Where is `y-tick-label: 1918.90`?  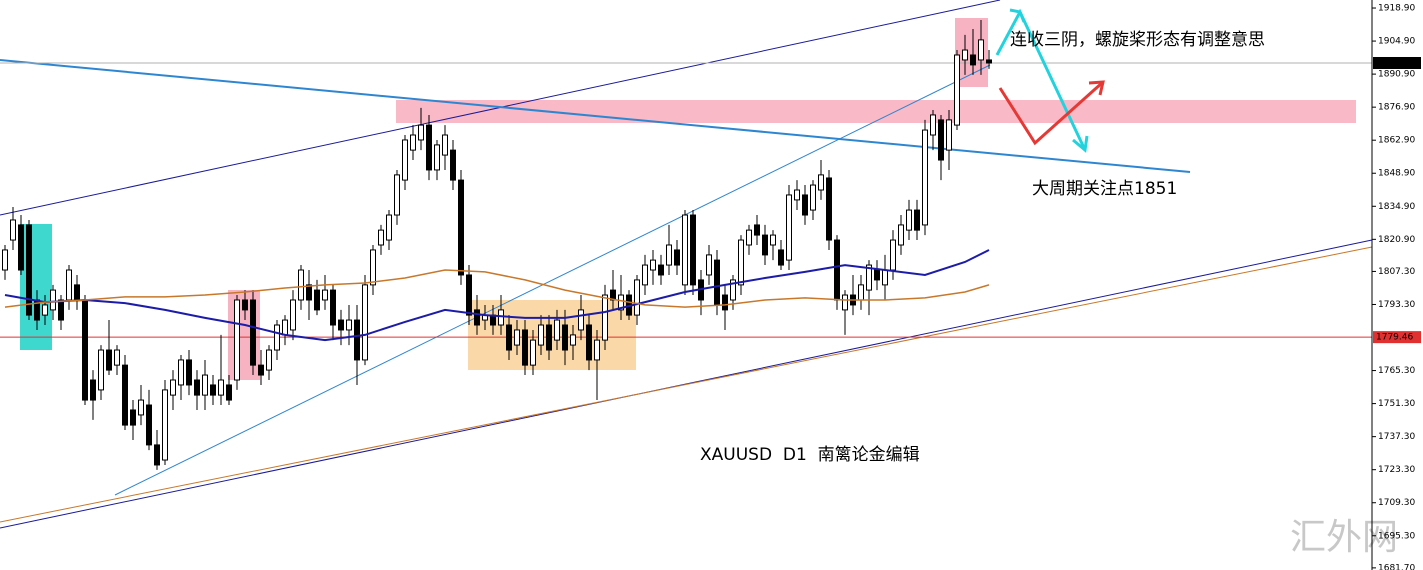
y-tick-label: 1918.90 is located at coordinates (1396, 9).